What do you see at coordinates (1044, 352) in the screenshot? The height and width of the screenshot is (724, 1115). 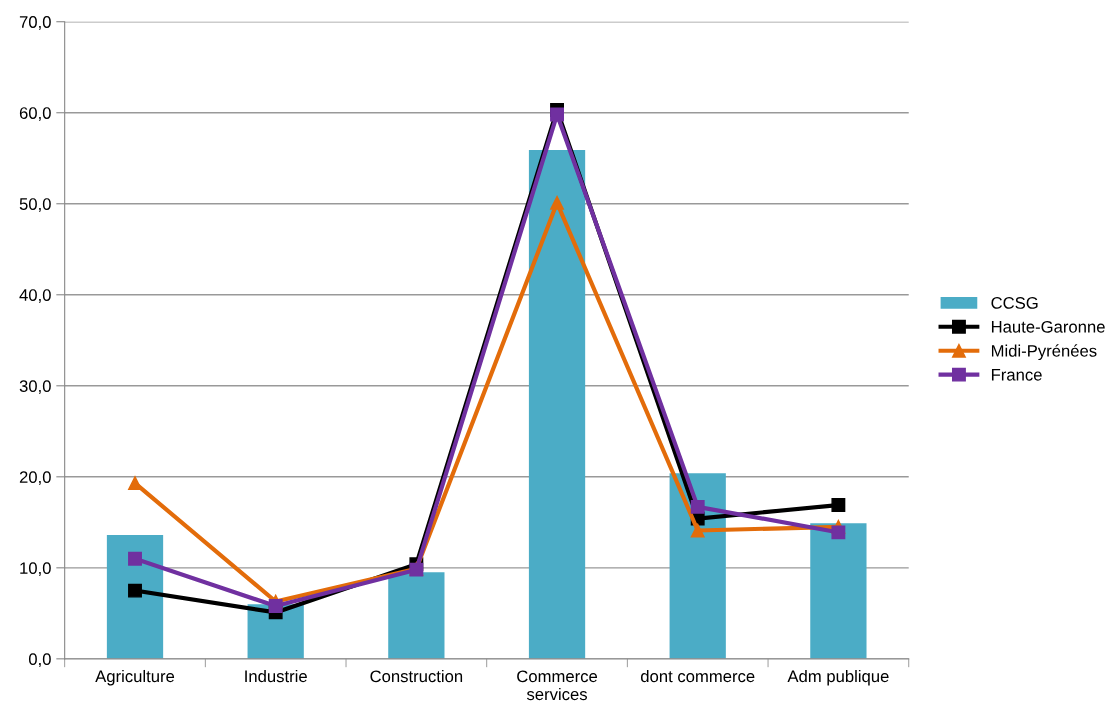 I see `legend-label: Midi-Pyrénées` at bounding box center [1044, 352].